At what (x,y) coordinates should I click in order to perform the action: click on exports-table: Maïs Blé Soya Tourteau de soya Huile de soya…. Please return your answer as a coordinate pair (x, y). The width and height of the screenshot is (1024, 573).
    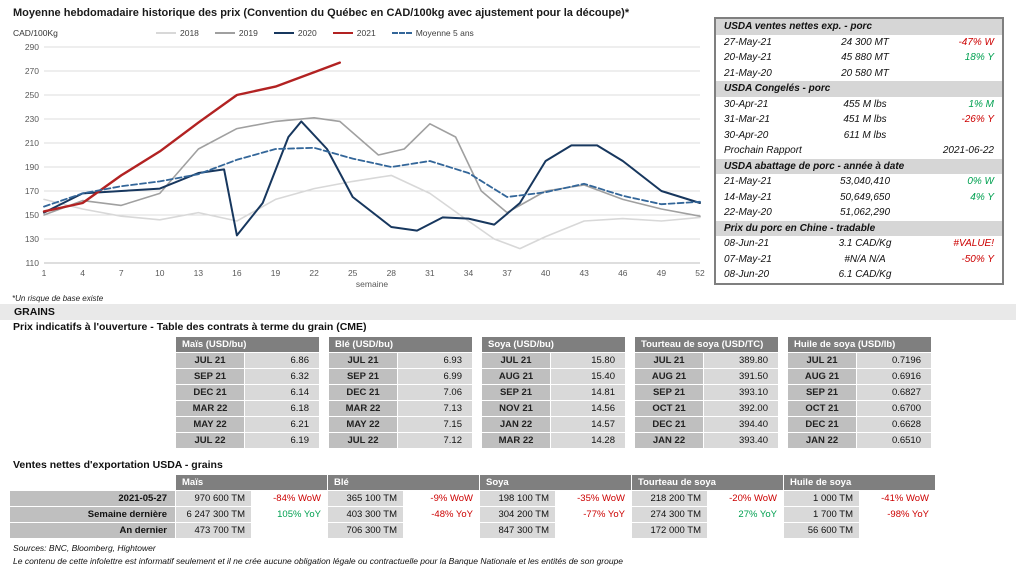
    Looking at the image, I should click on (472, 506).